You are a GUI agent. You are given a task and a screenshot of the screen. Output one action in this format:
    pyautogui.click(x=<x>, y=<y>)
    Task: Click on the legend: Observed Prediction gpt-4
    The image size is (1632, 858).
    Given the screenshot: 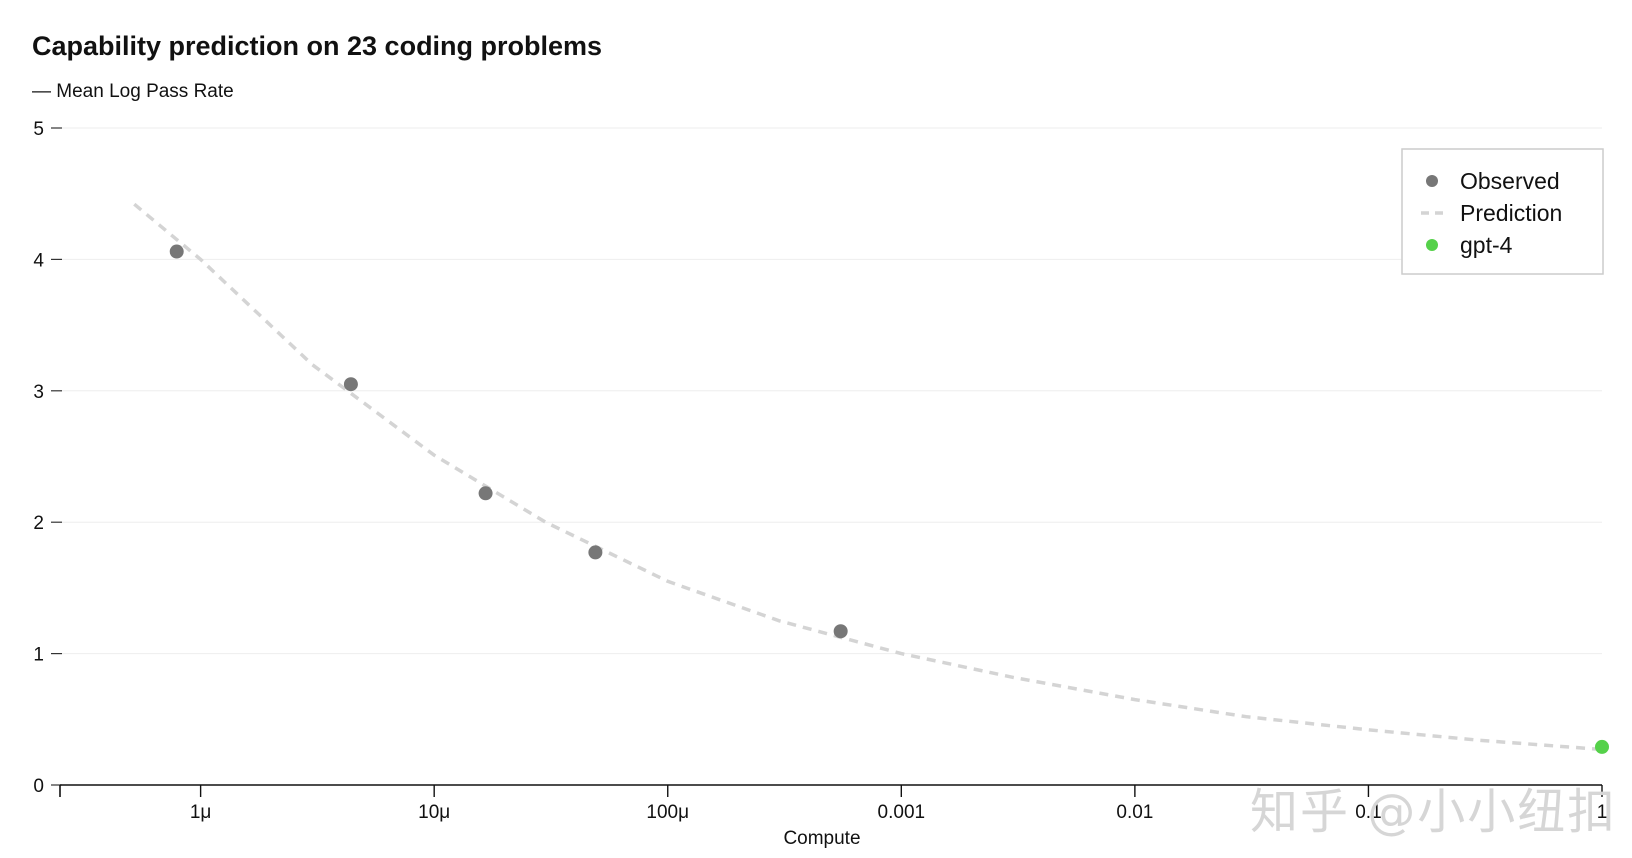 What is the action you would take?
    pyautogui.click(x=1502, y=211)
    